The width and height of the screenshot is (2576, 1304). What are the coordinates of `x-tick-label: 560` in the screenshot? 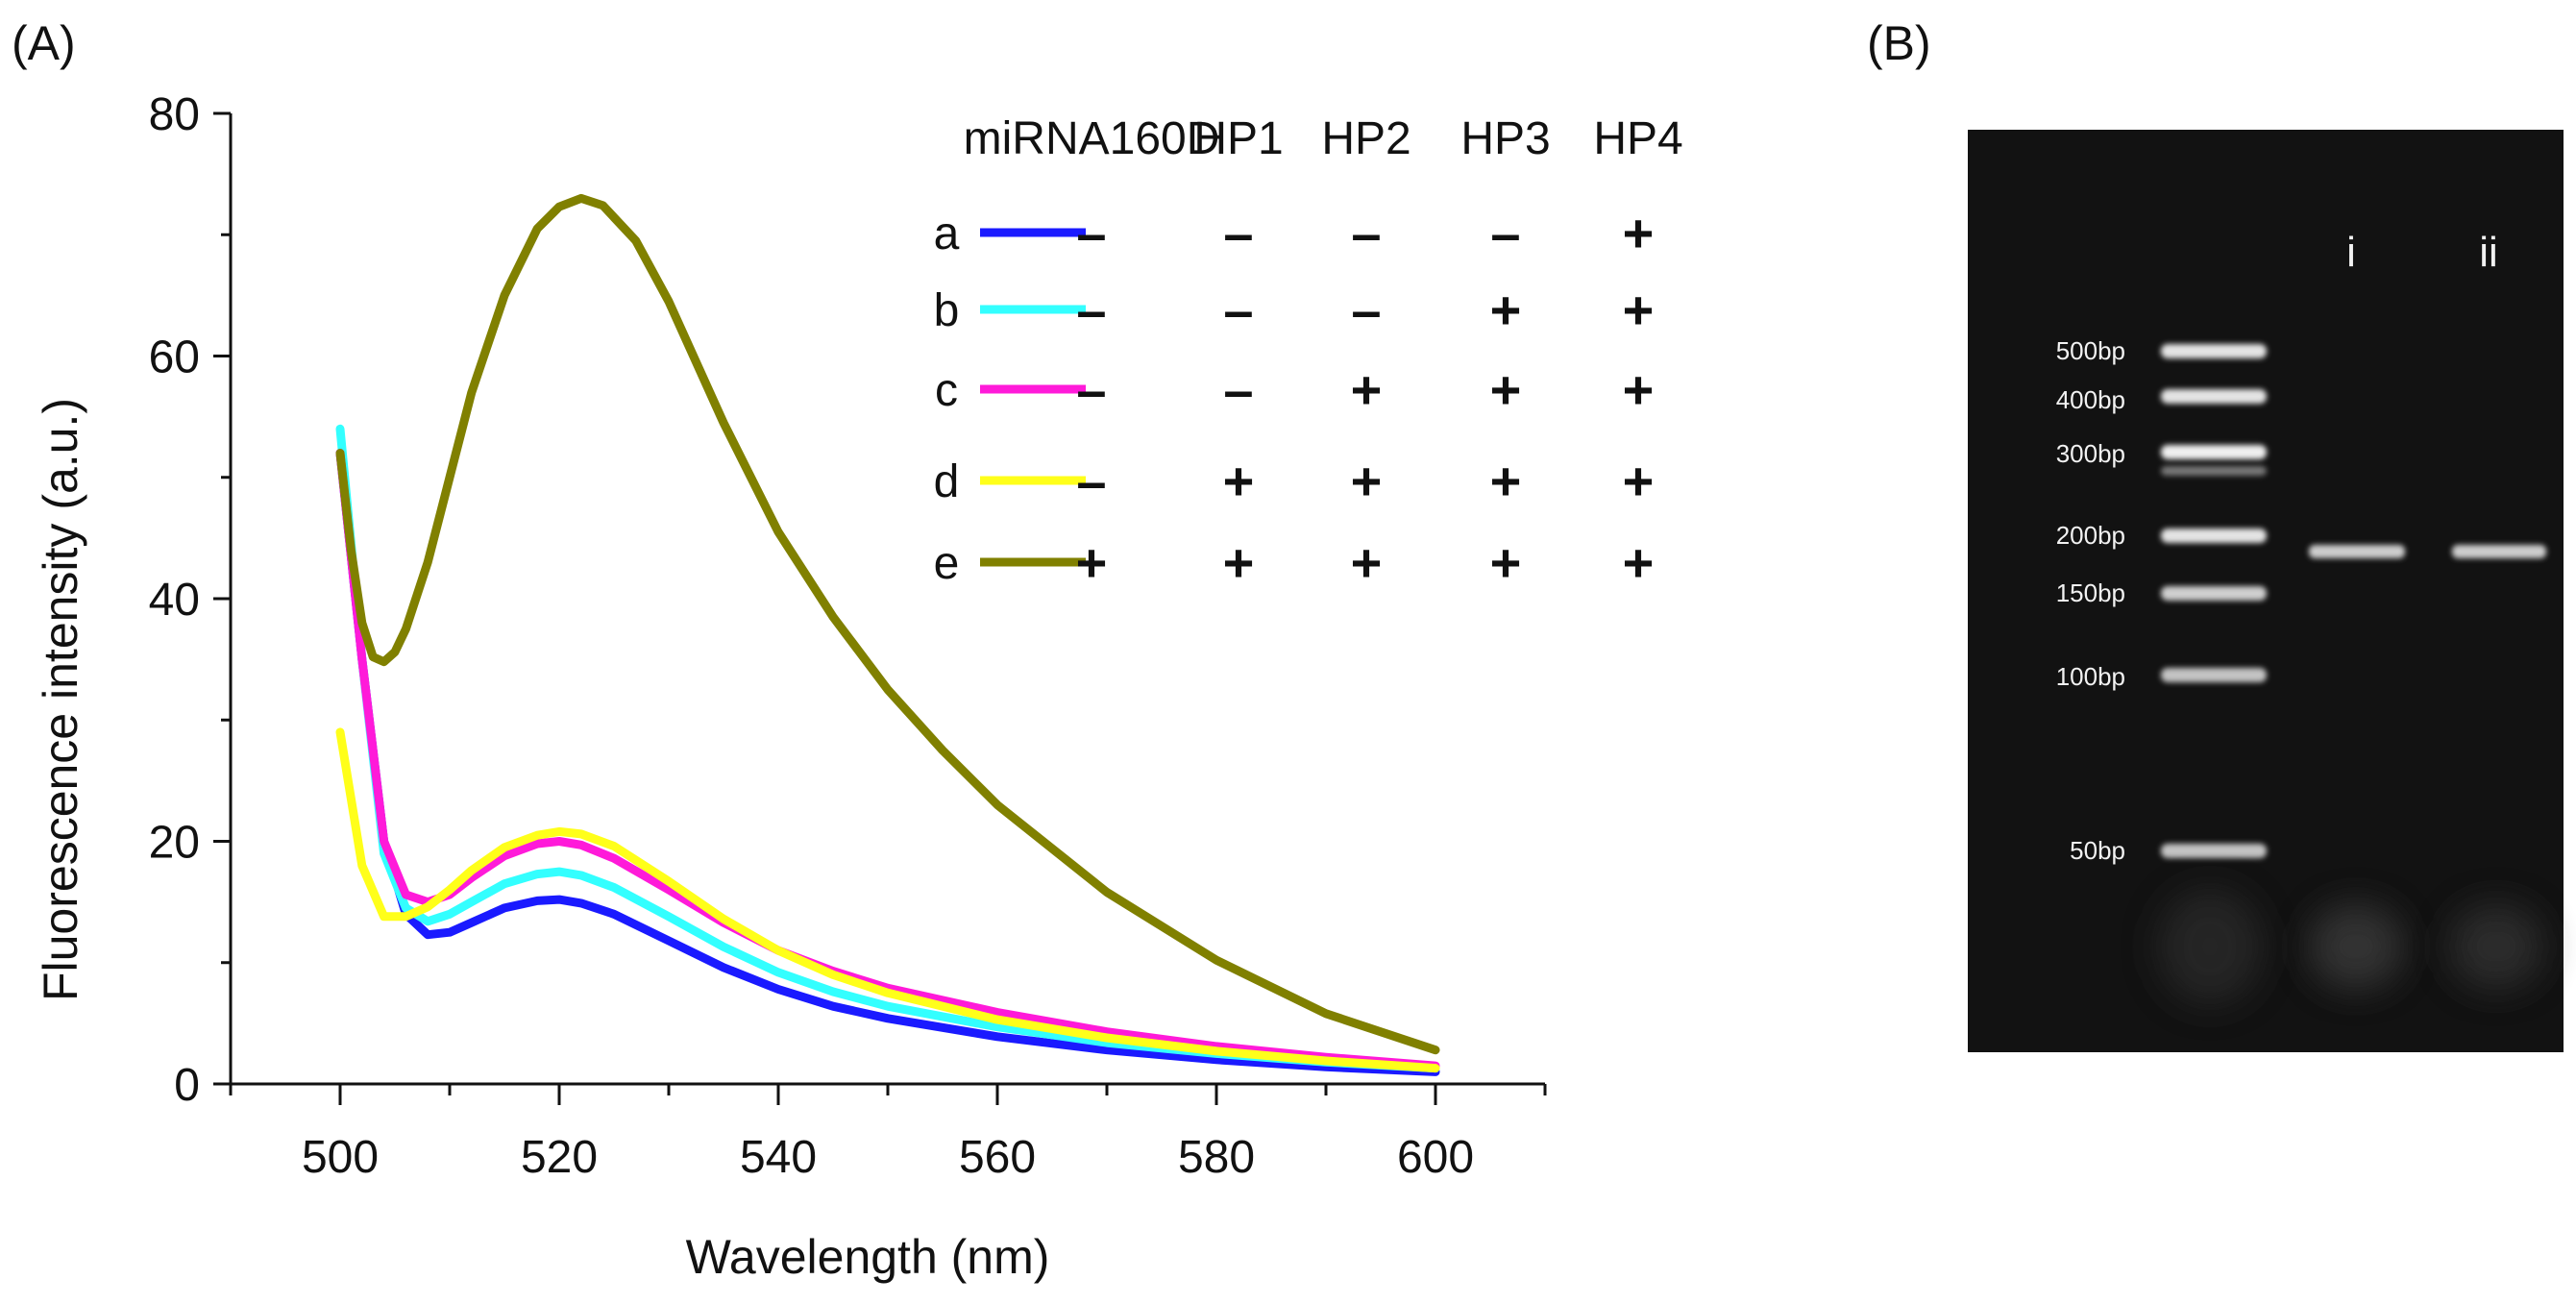 It's located at (997, 1157).